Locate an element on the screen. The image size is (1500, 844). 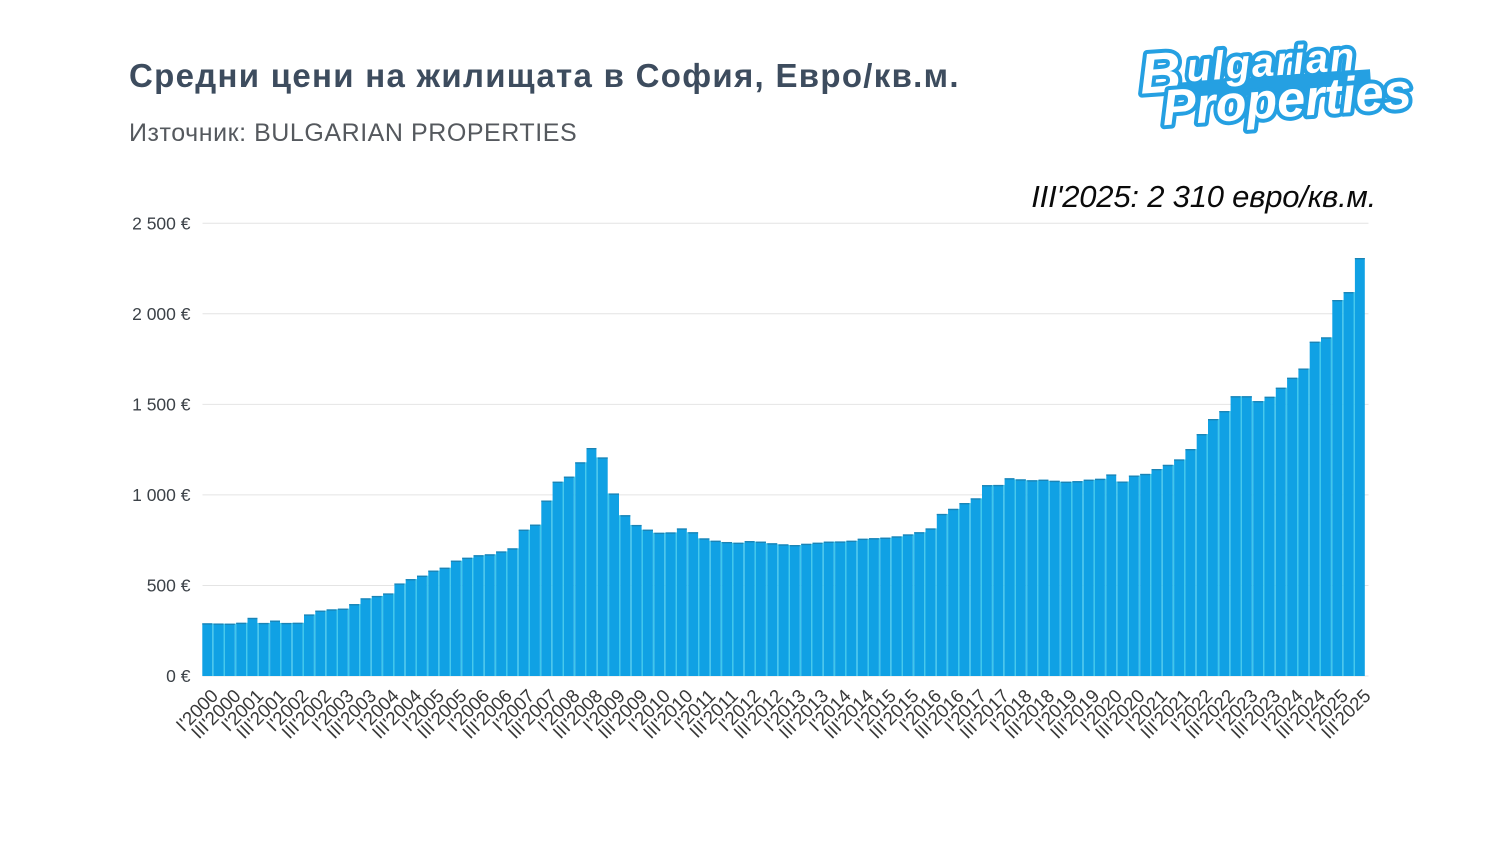
svg-text: 1 000 € is located at coordinates (161, 495).